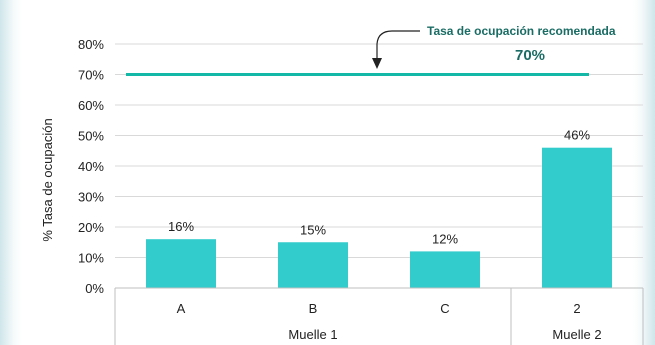 This screenshot has width=655, height=345. Describe the element at coordinates (377, 63) in the screenshot. I see `arrow-head-icon` at that location.